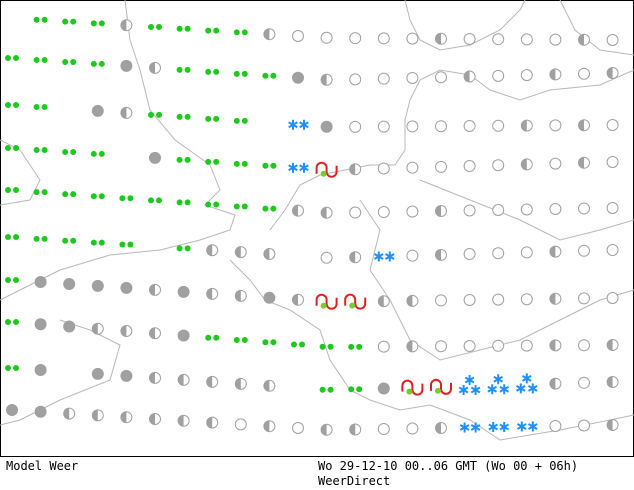 The width and height of the screenshot is (634, 490). What do you see at coordinates (42, 466) in the screenshot?
I see `model-label: Model Weer` at bounding box center [42, 466].